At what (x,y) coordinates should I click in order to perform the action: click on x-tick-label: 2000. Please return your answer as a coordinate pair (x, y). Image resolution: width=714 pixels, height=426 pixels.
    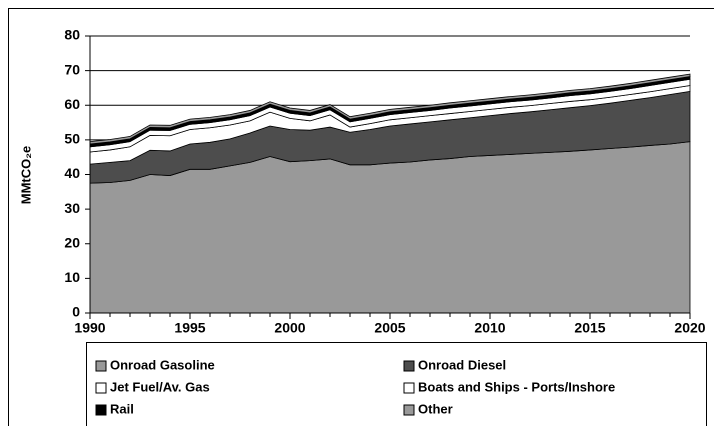
    Looking at the image, I should click on (289, 328).